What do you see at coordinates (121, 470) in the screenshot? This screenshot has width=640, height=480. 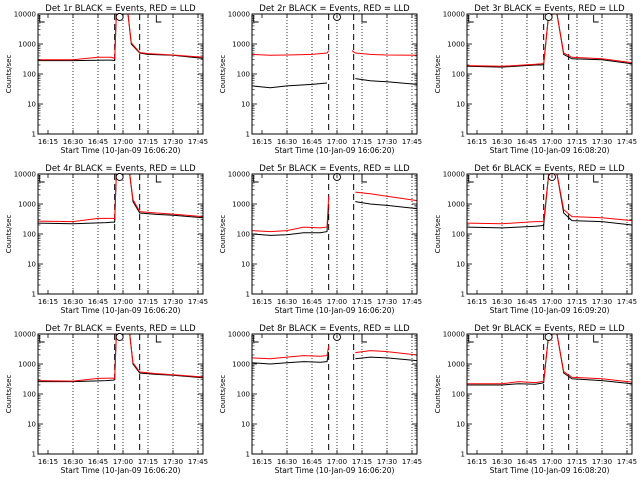 I see `x-axis-label: Start Time (10-Jan-09 16:06:20)` at bounding box center [121, 470].